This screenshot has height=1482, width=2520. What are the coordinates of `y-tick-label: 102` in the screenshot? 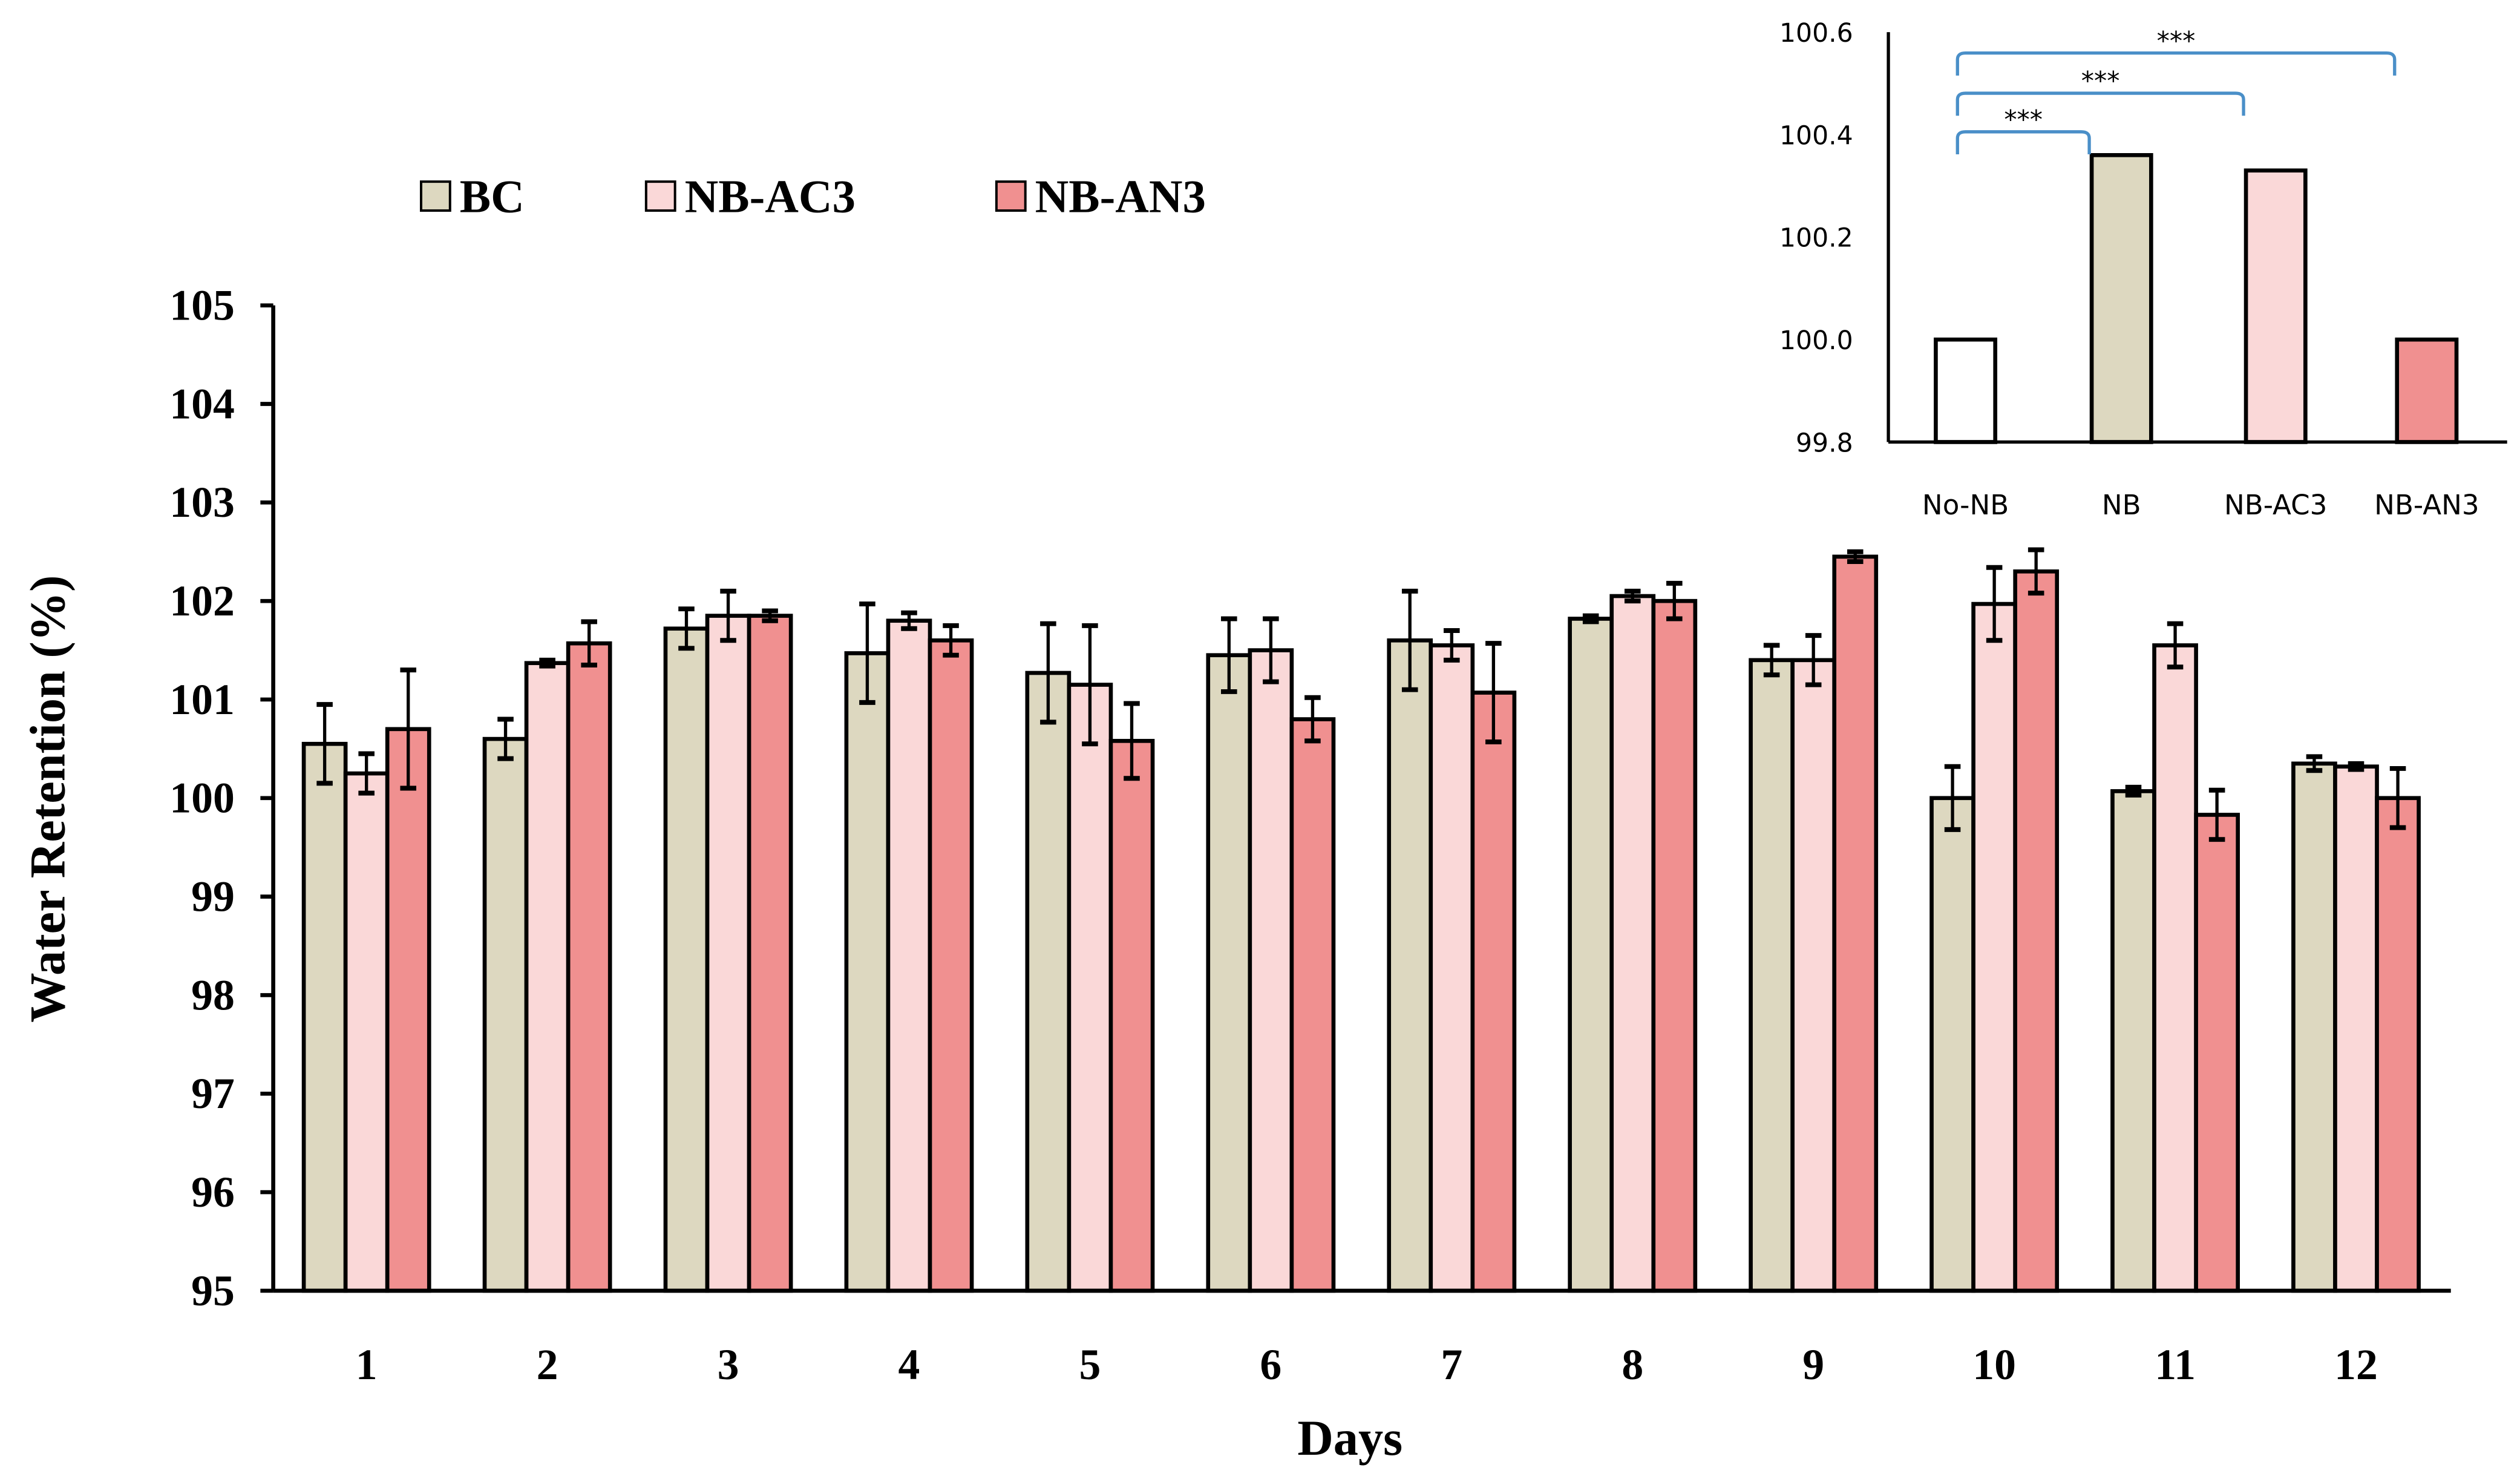 It's located at (202, 601).